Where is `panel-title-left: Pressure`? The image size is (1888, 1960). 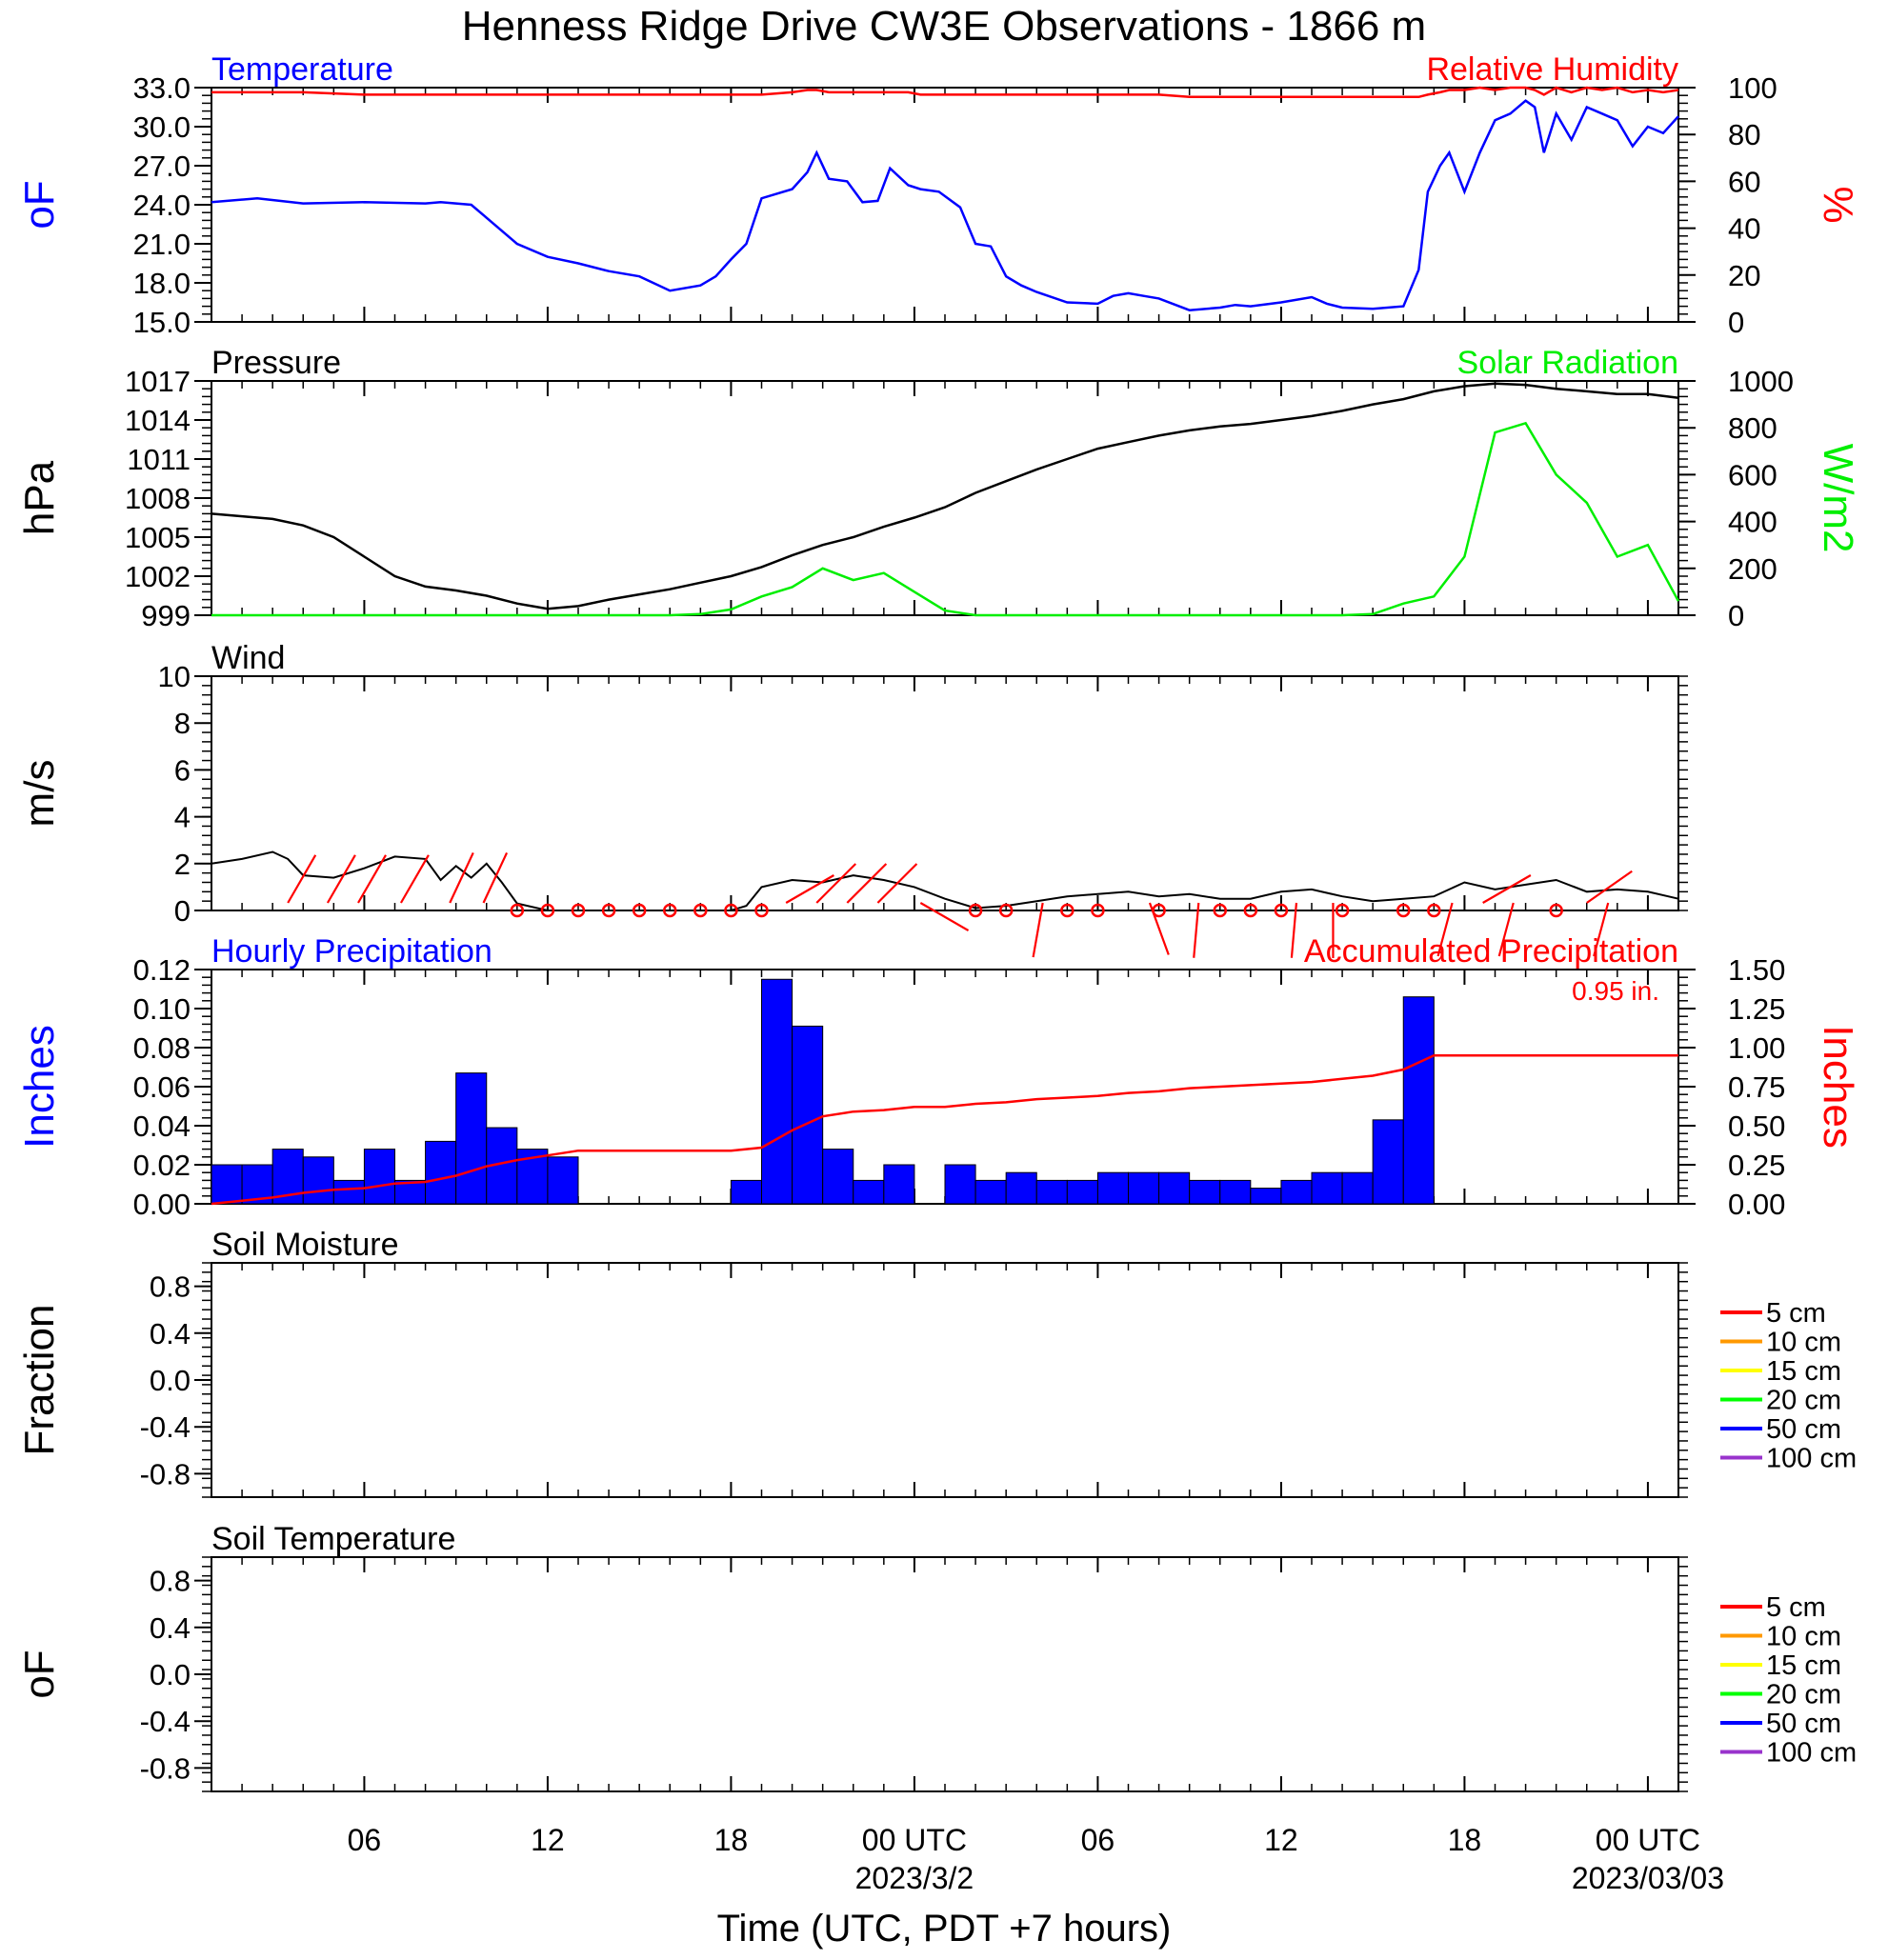
panel-title-left: Pressure is located at coordinates (276, 363).